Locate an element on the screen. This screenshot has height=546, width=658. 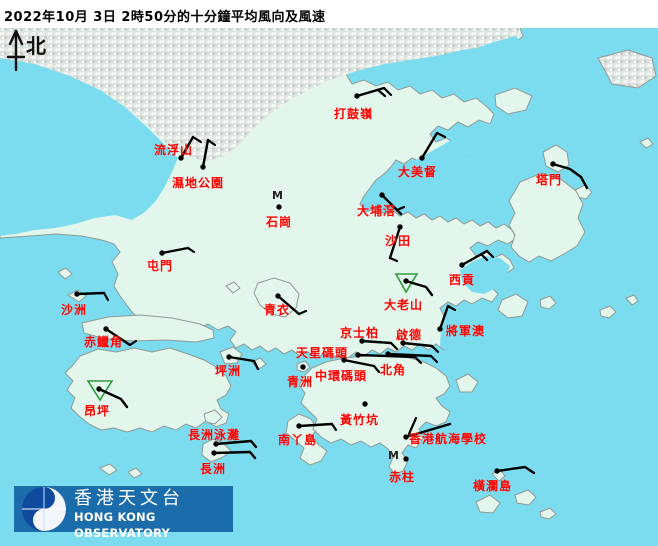
station-label-tuen-mun: 屯門 is located at coordinates (160, 266).